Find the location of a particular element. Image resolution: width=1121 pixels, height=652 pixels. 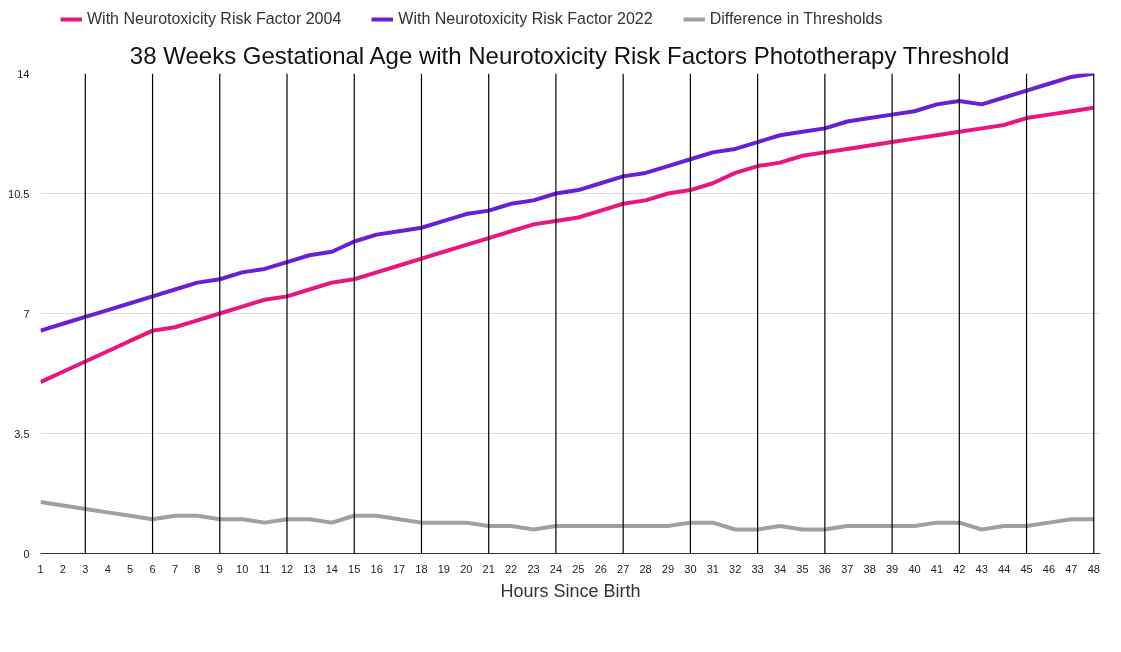

x-tick-label: 22 is located at coordinates (511, 568).